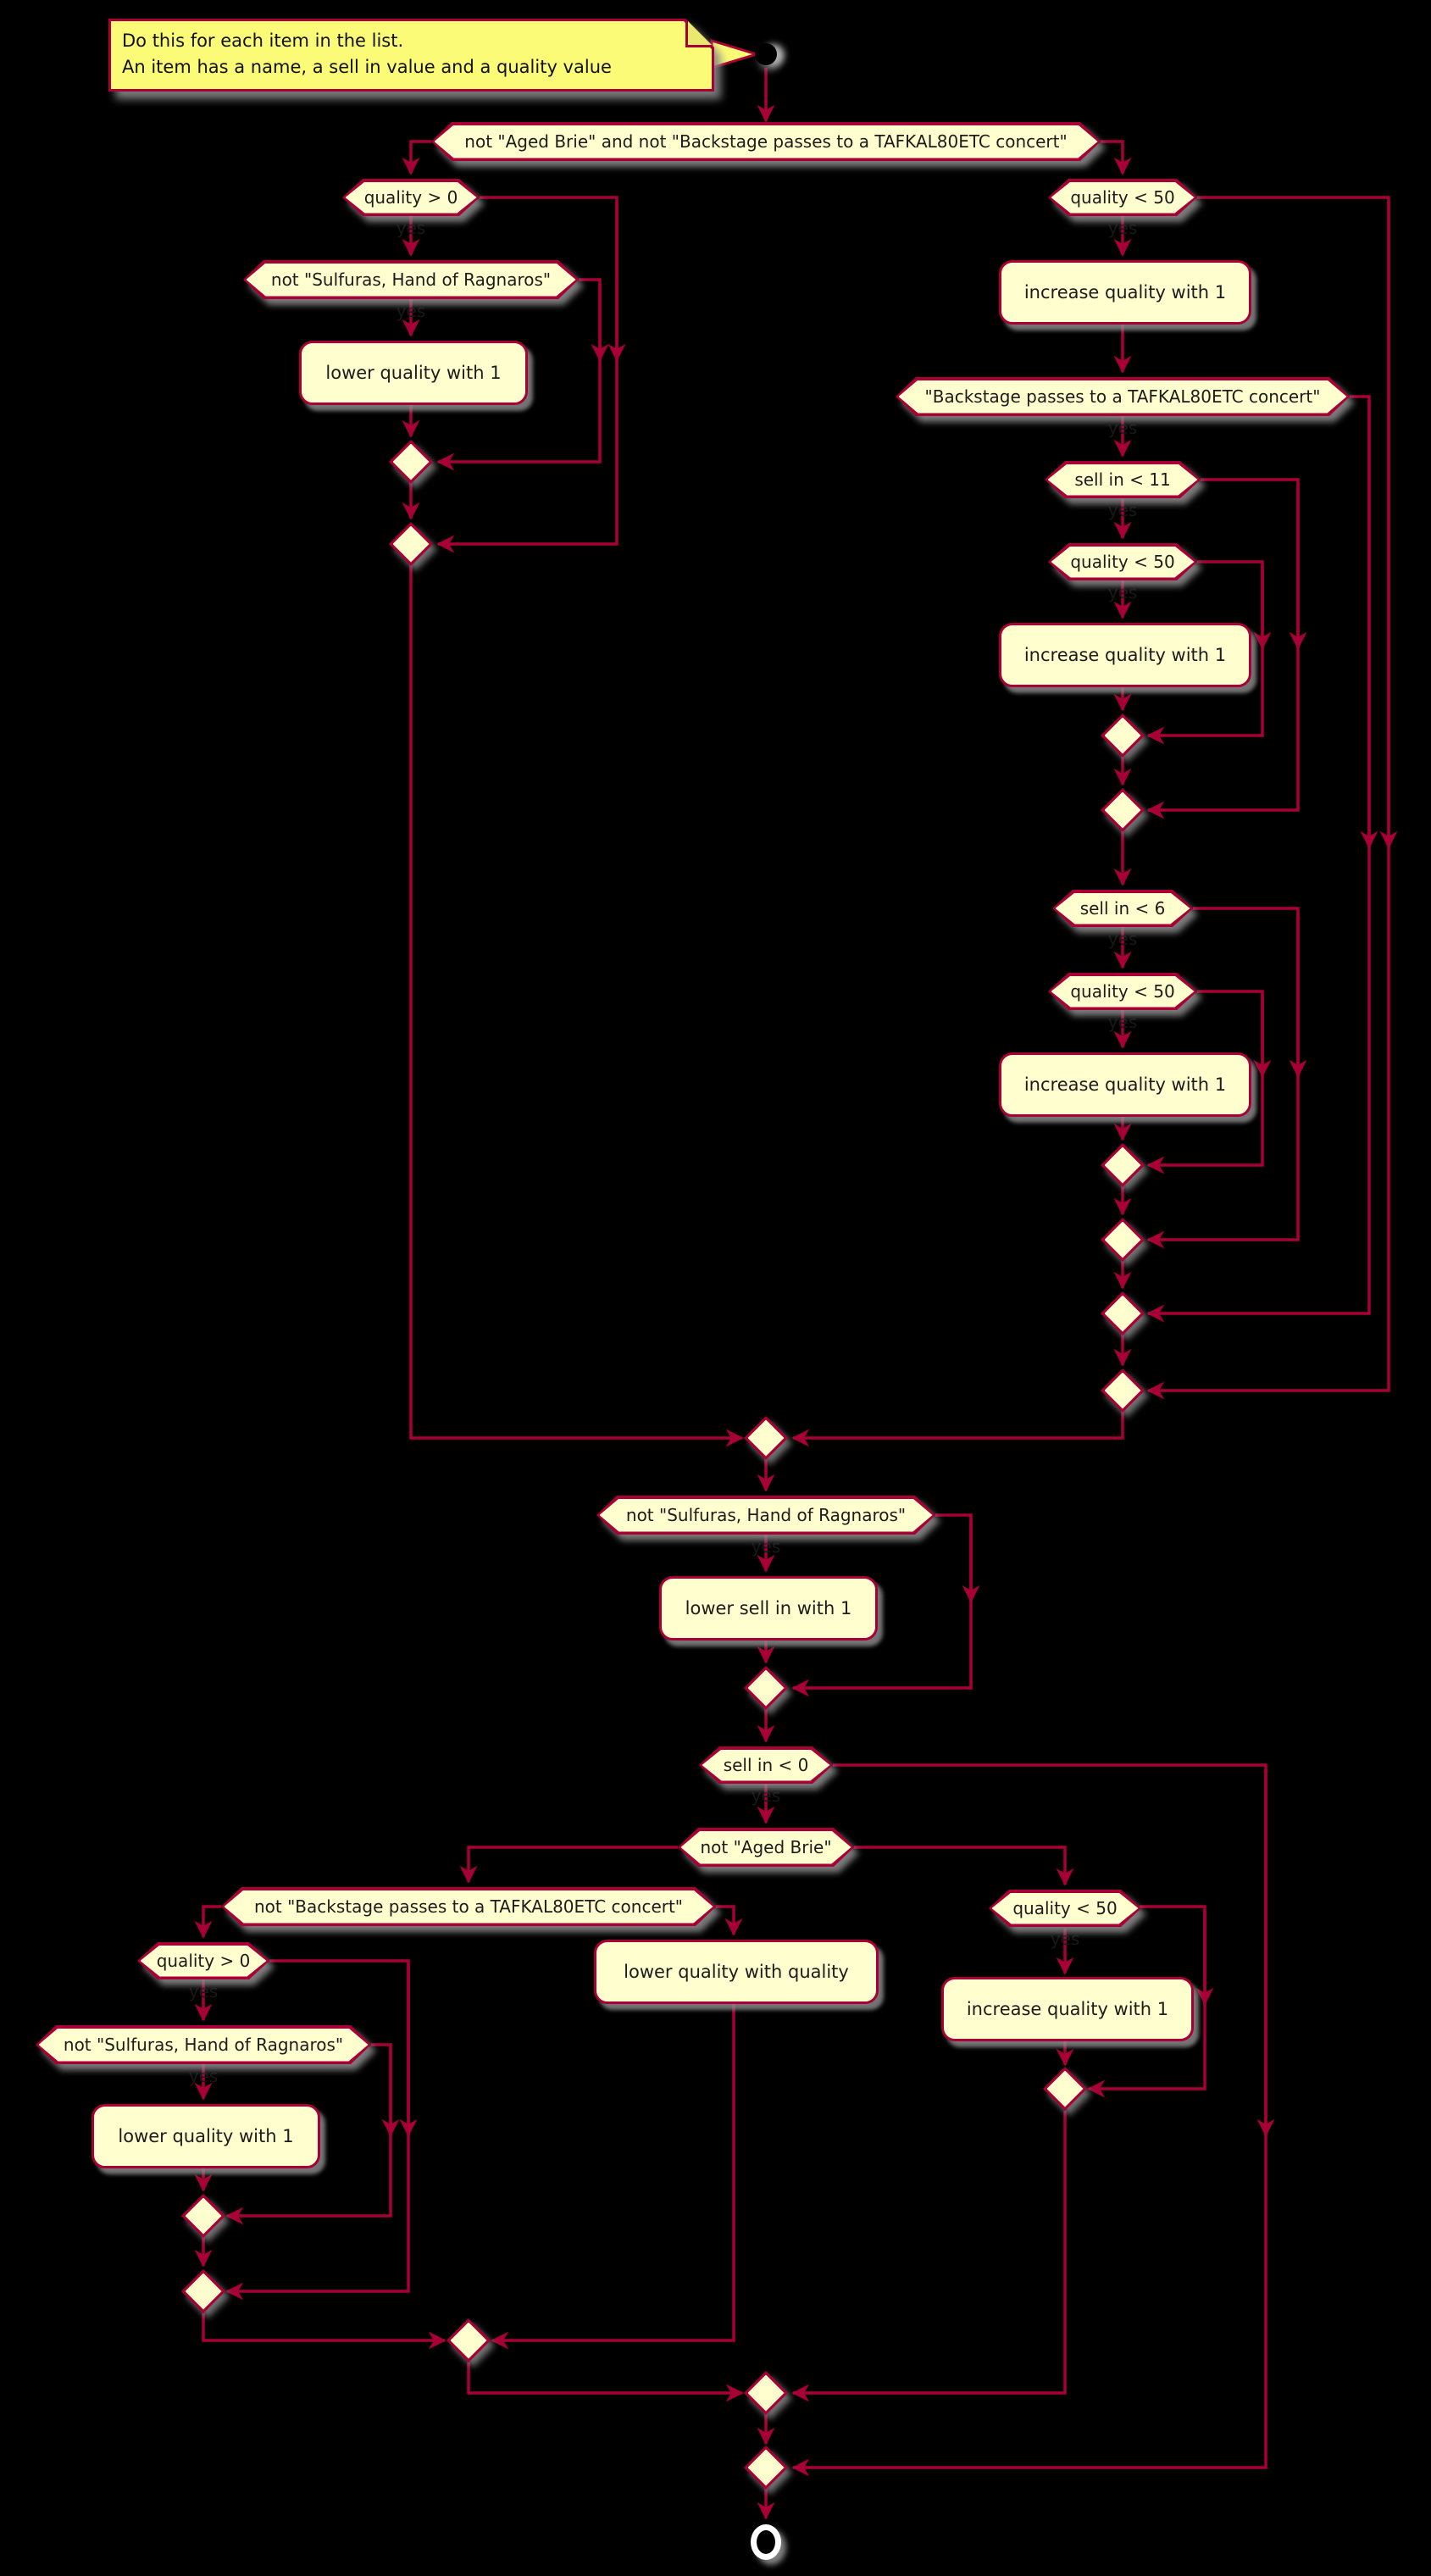  Describe the element at coordinates (766, 1765) in the screenshot. I see `condition-sellin-lt-0: sell in < 0` at that location.